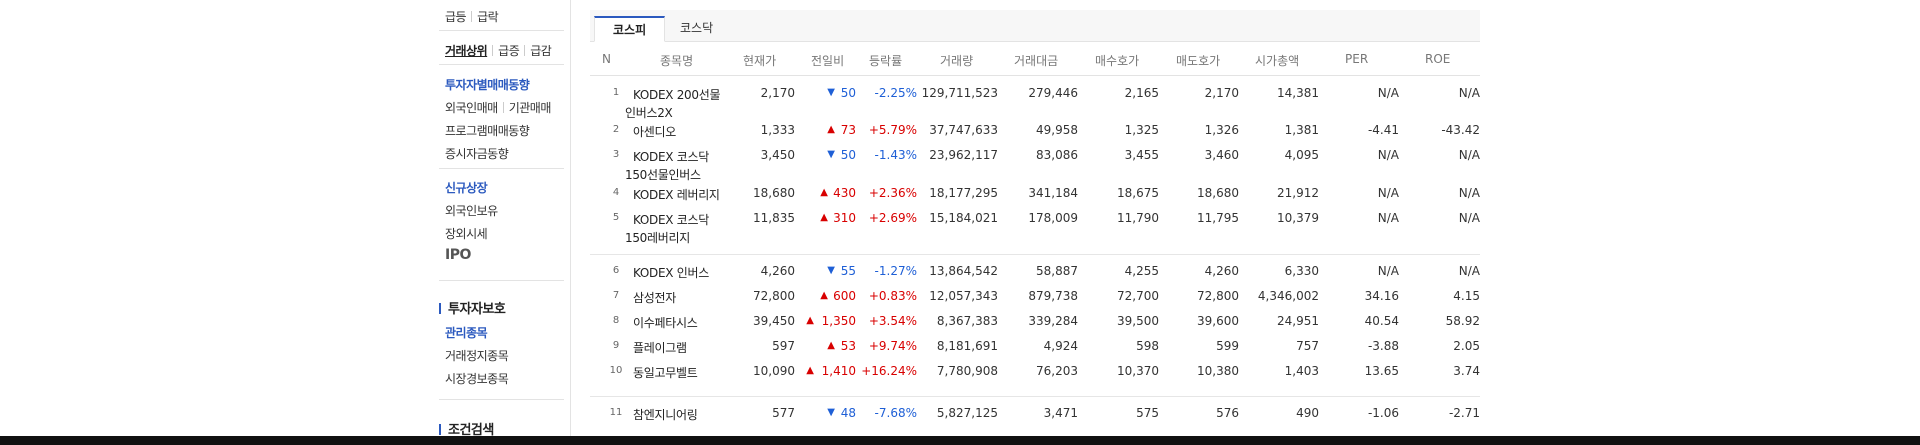 The width and height of the screenshot is (1920, 445). Describe the element at coordinates (1438, 59) in the screenshot. I see `col-header-roe: ROE` at that location.